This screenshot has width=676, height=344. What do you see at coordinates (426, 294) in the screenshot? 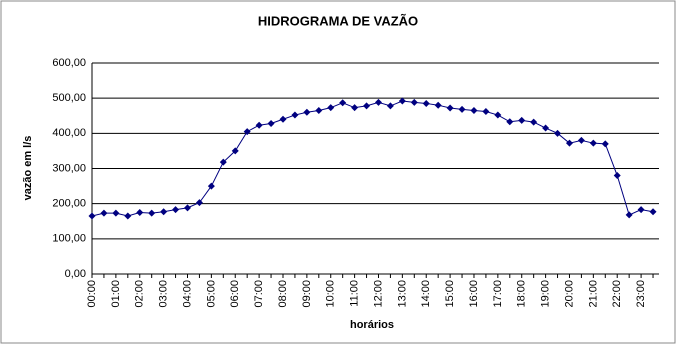
I see `x-tick-label: 14:00` at bounding box center [426, 294].